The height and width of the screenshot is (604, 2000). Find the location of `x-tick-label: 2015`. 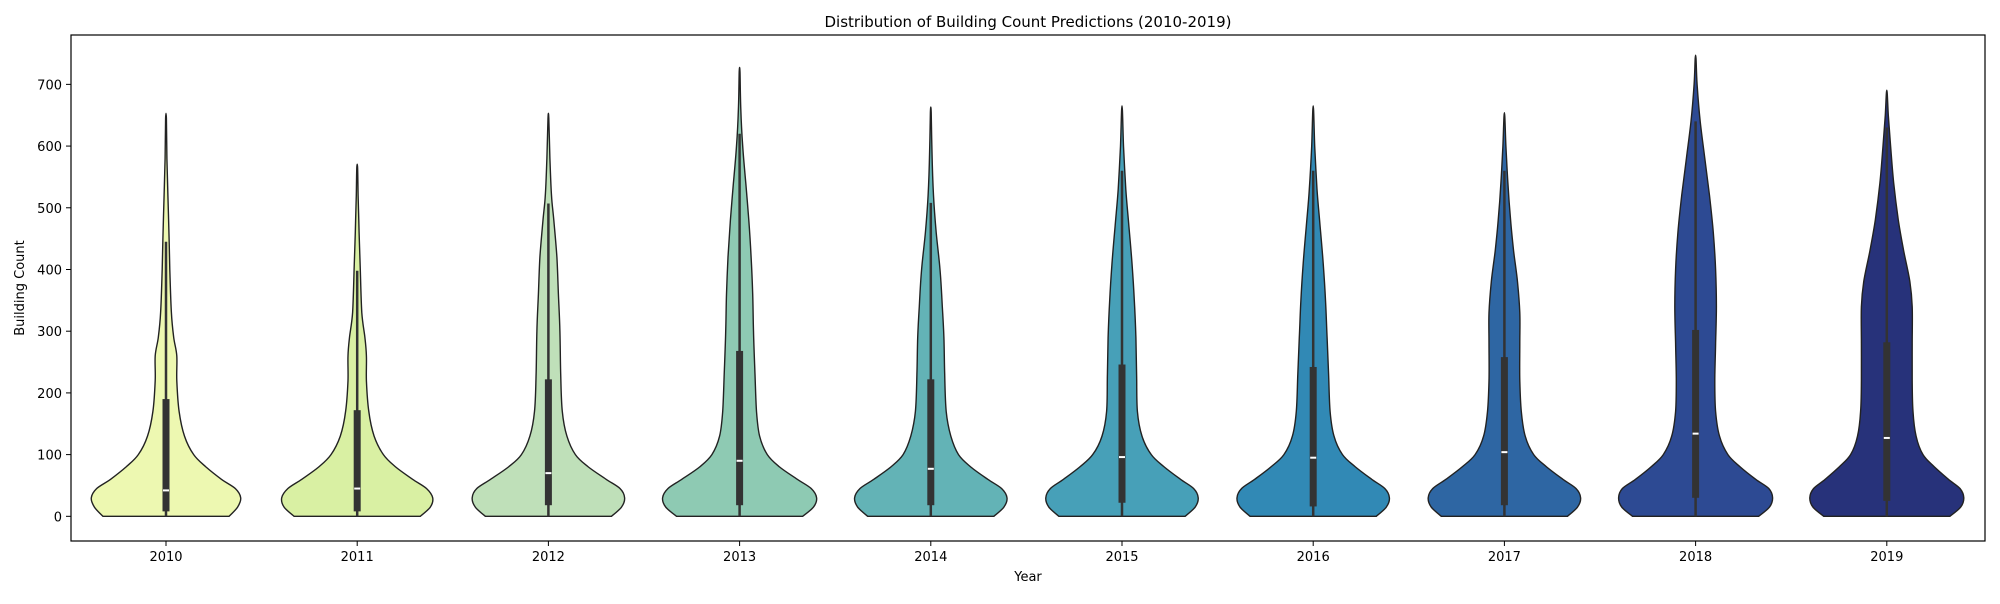

x-tick-label: 2015 is located at coordinates (1121, 557).